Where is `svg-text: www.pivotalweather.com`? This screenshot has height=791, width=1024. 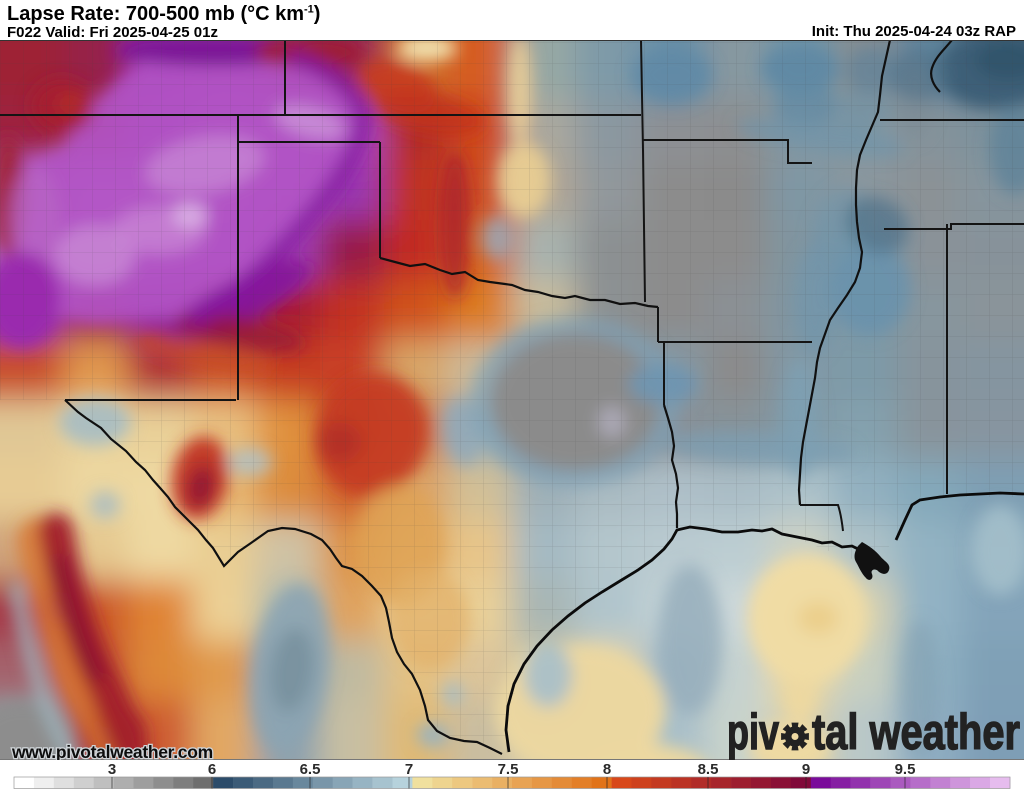
svg-text: www.pivotalweather.com is located at coordinates (112, 752).